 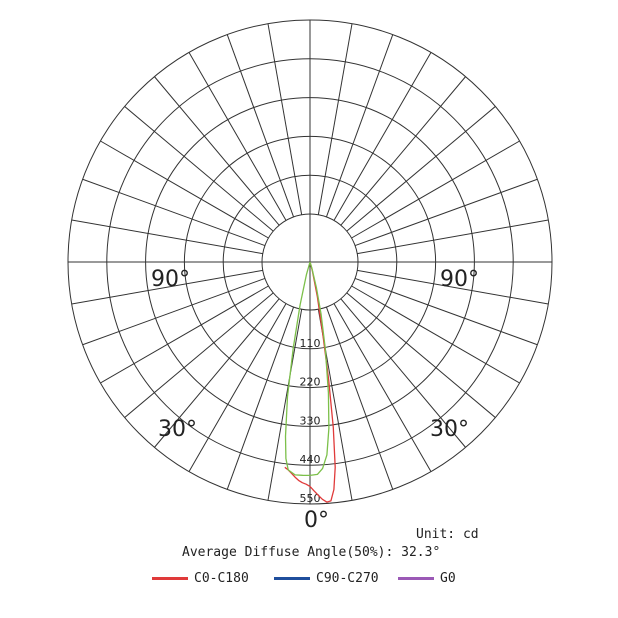 What do you see at coordinates (292, 578) in the screenshot?
I see `legend-swatch-c90-c270` at bounding box center [292, 578].